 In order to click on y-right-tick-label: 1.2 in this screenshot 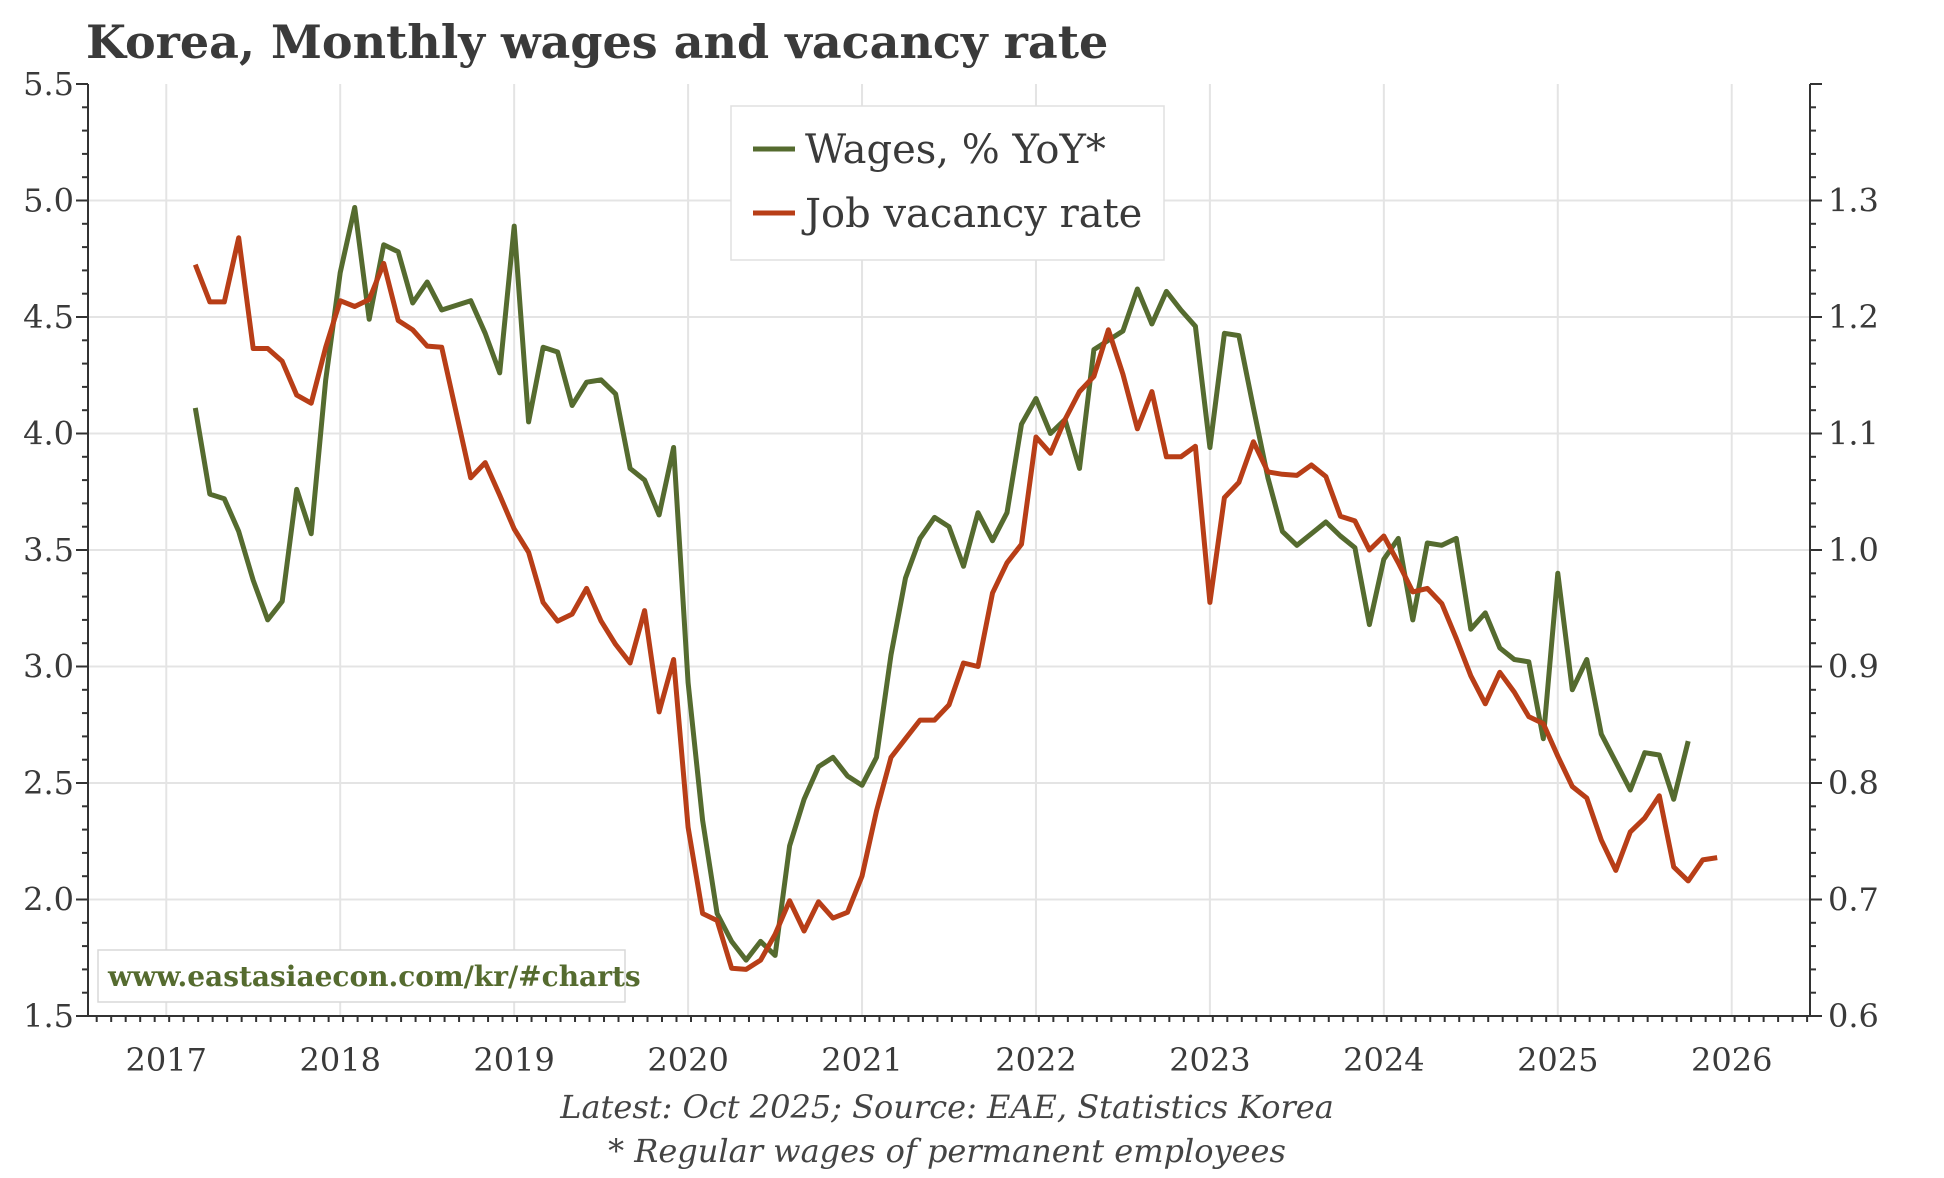, I will do `click(1853, 317)`.